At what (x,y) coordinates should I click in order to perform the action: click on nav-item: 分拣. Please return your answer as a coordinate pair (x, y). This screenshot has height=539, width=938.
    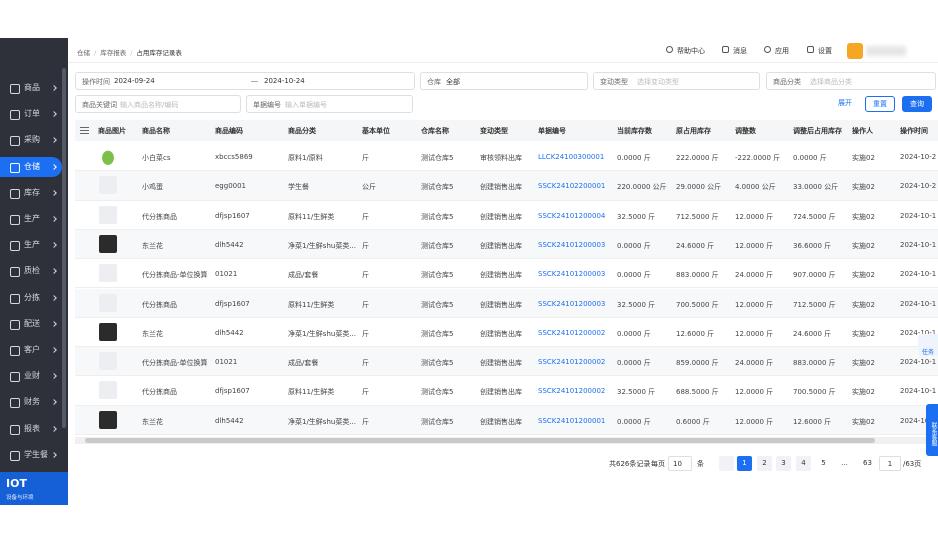
    Looking at the image, I should click on (31, 298).